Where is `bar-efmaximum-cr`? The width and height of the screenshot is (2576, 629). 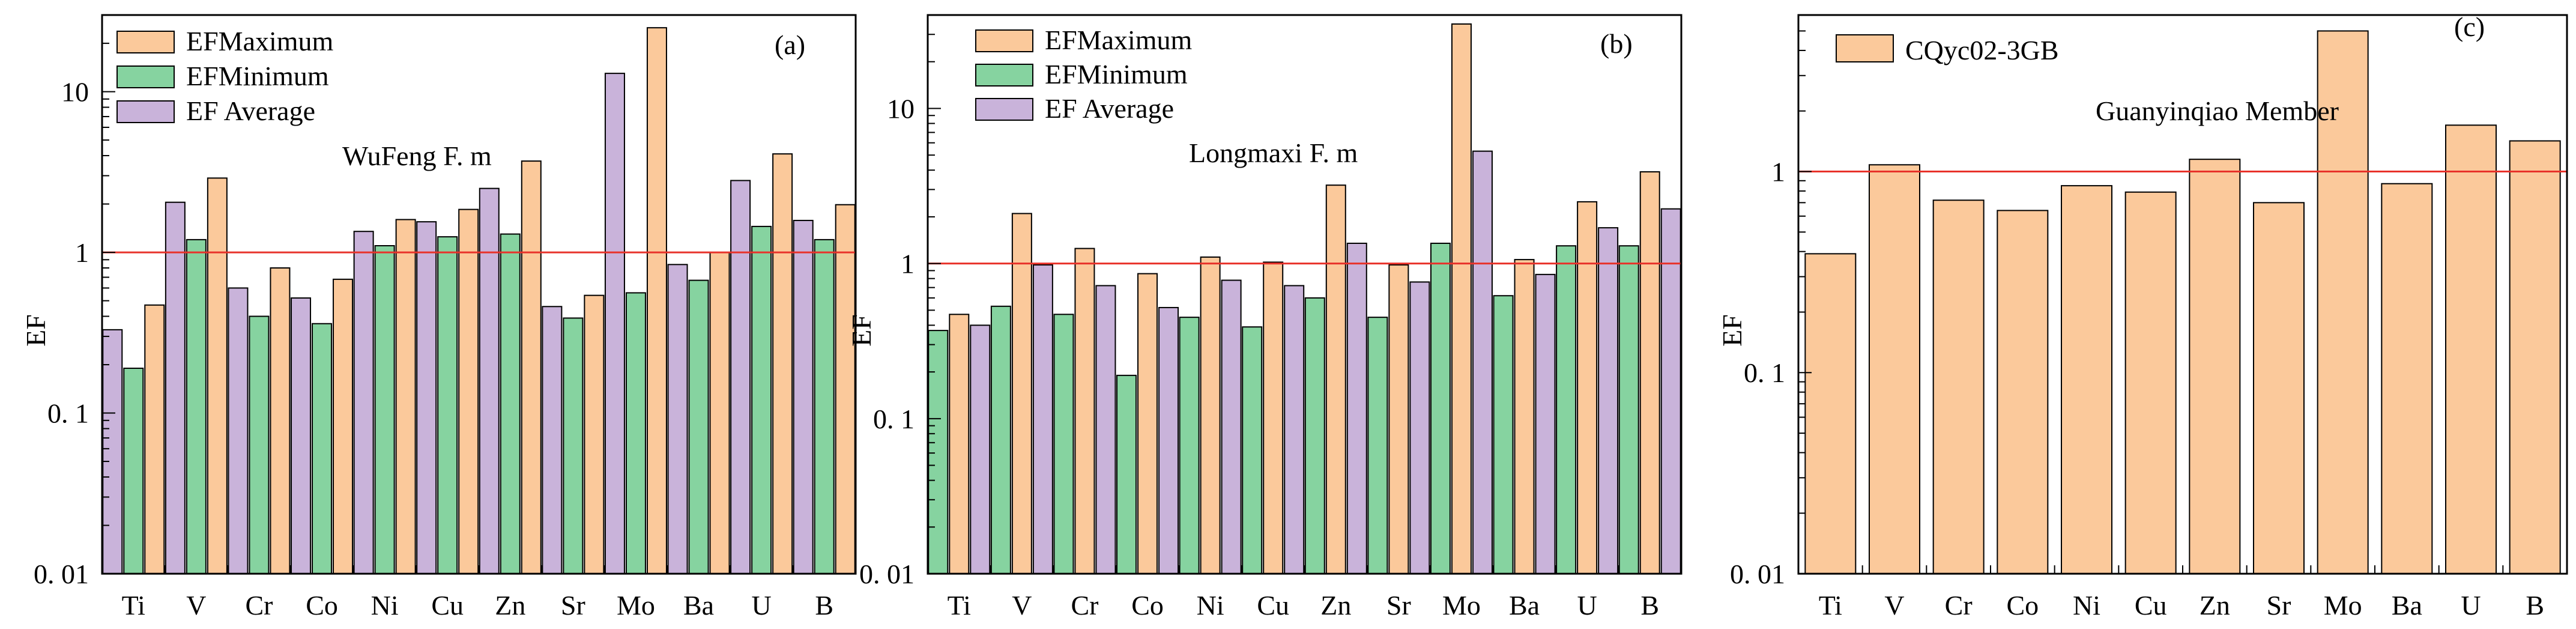 bar-efmaximum-cr is located at coordinates (1084, 411).